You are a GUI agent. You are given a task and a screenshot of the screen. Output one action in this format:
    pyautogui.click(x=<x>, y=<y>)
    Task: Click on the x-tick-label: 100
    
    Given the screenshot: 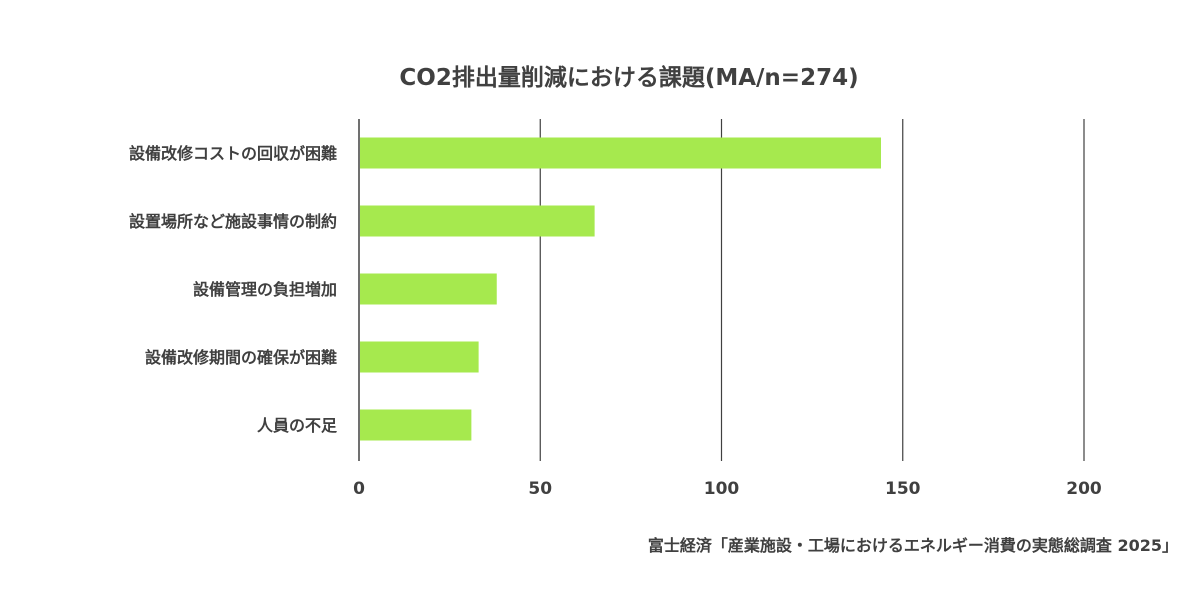 What is the action you would take?
    pyautogui.click(x=722, y=489)
    